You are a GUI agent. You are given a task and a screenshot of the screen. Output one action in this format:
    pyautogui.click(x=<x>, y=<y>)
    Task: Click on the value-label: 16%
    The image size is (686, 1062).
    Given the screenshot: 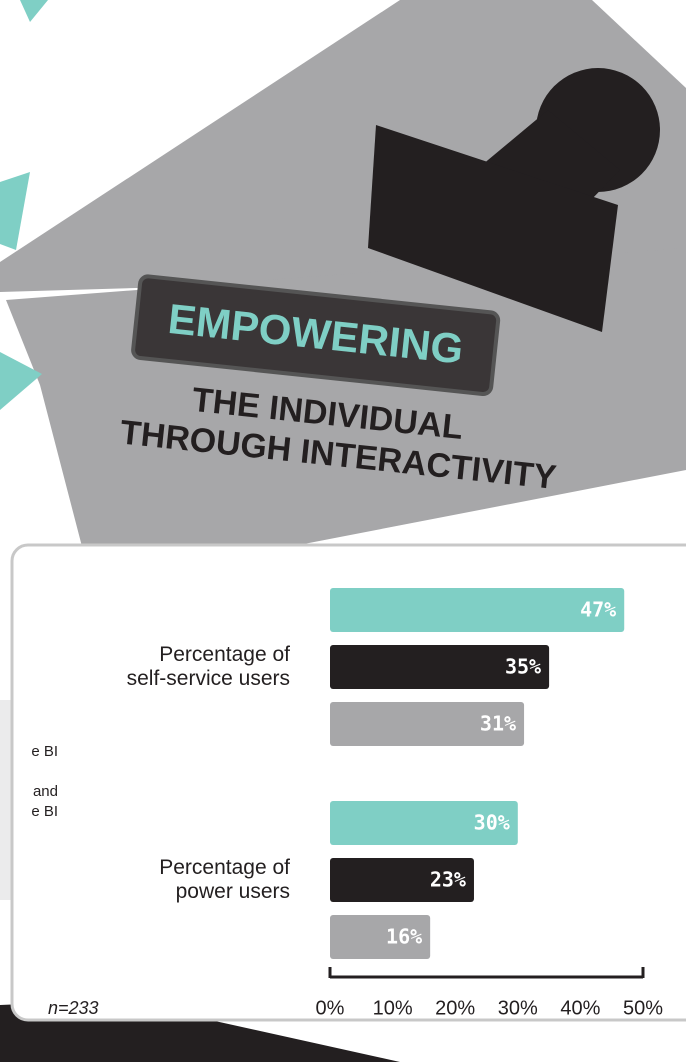 What is the action you would take?
    pyautogui.click(x=404, y=937)
    